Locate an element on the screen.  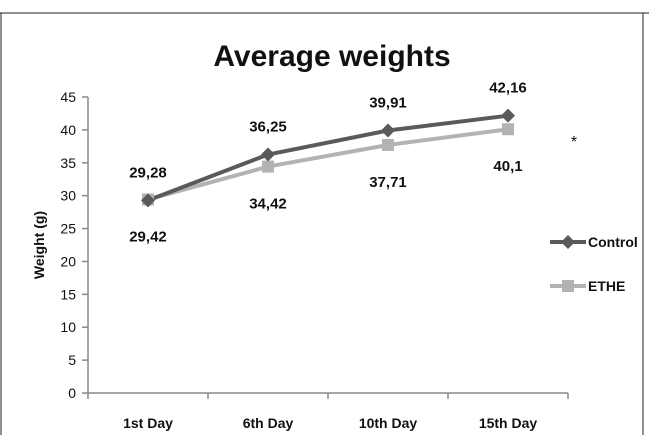
annotation-asterisk: * is located at coordinates (574, 142).